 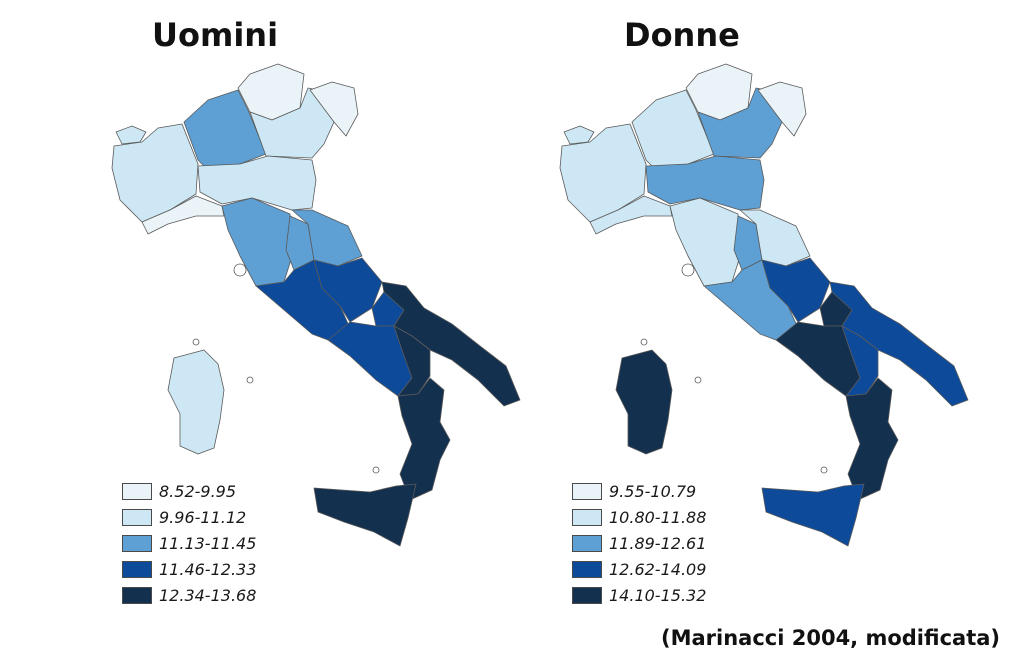 I want to click on legend-label: 8.52-9.95, so click(x=198, y=491).